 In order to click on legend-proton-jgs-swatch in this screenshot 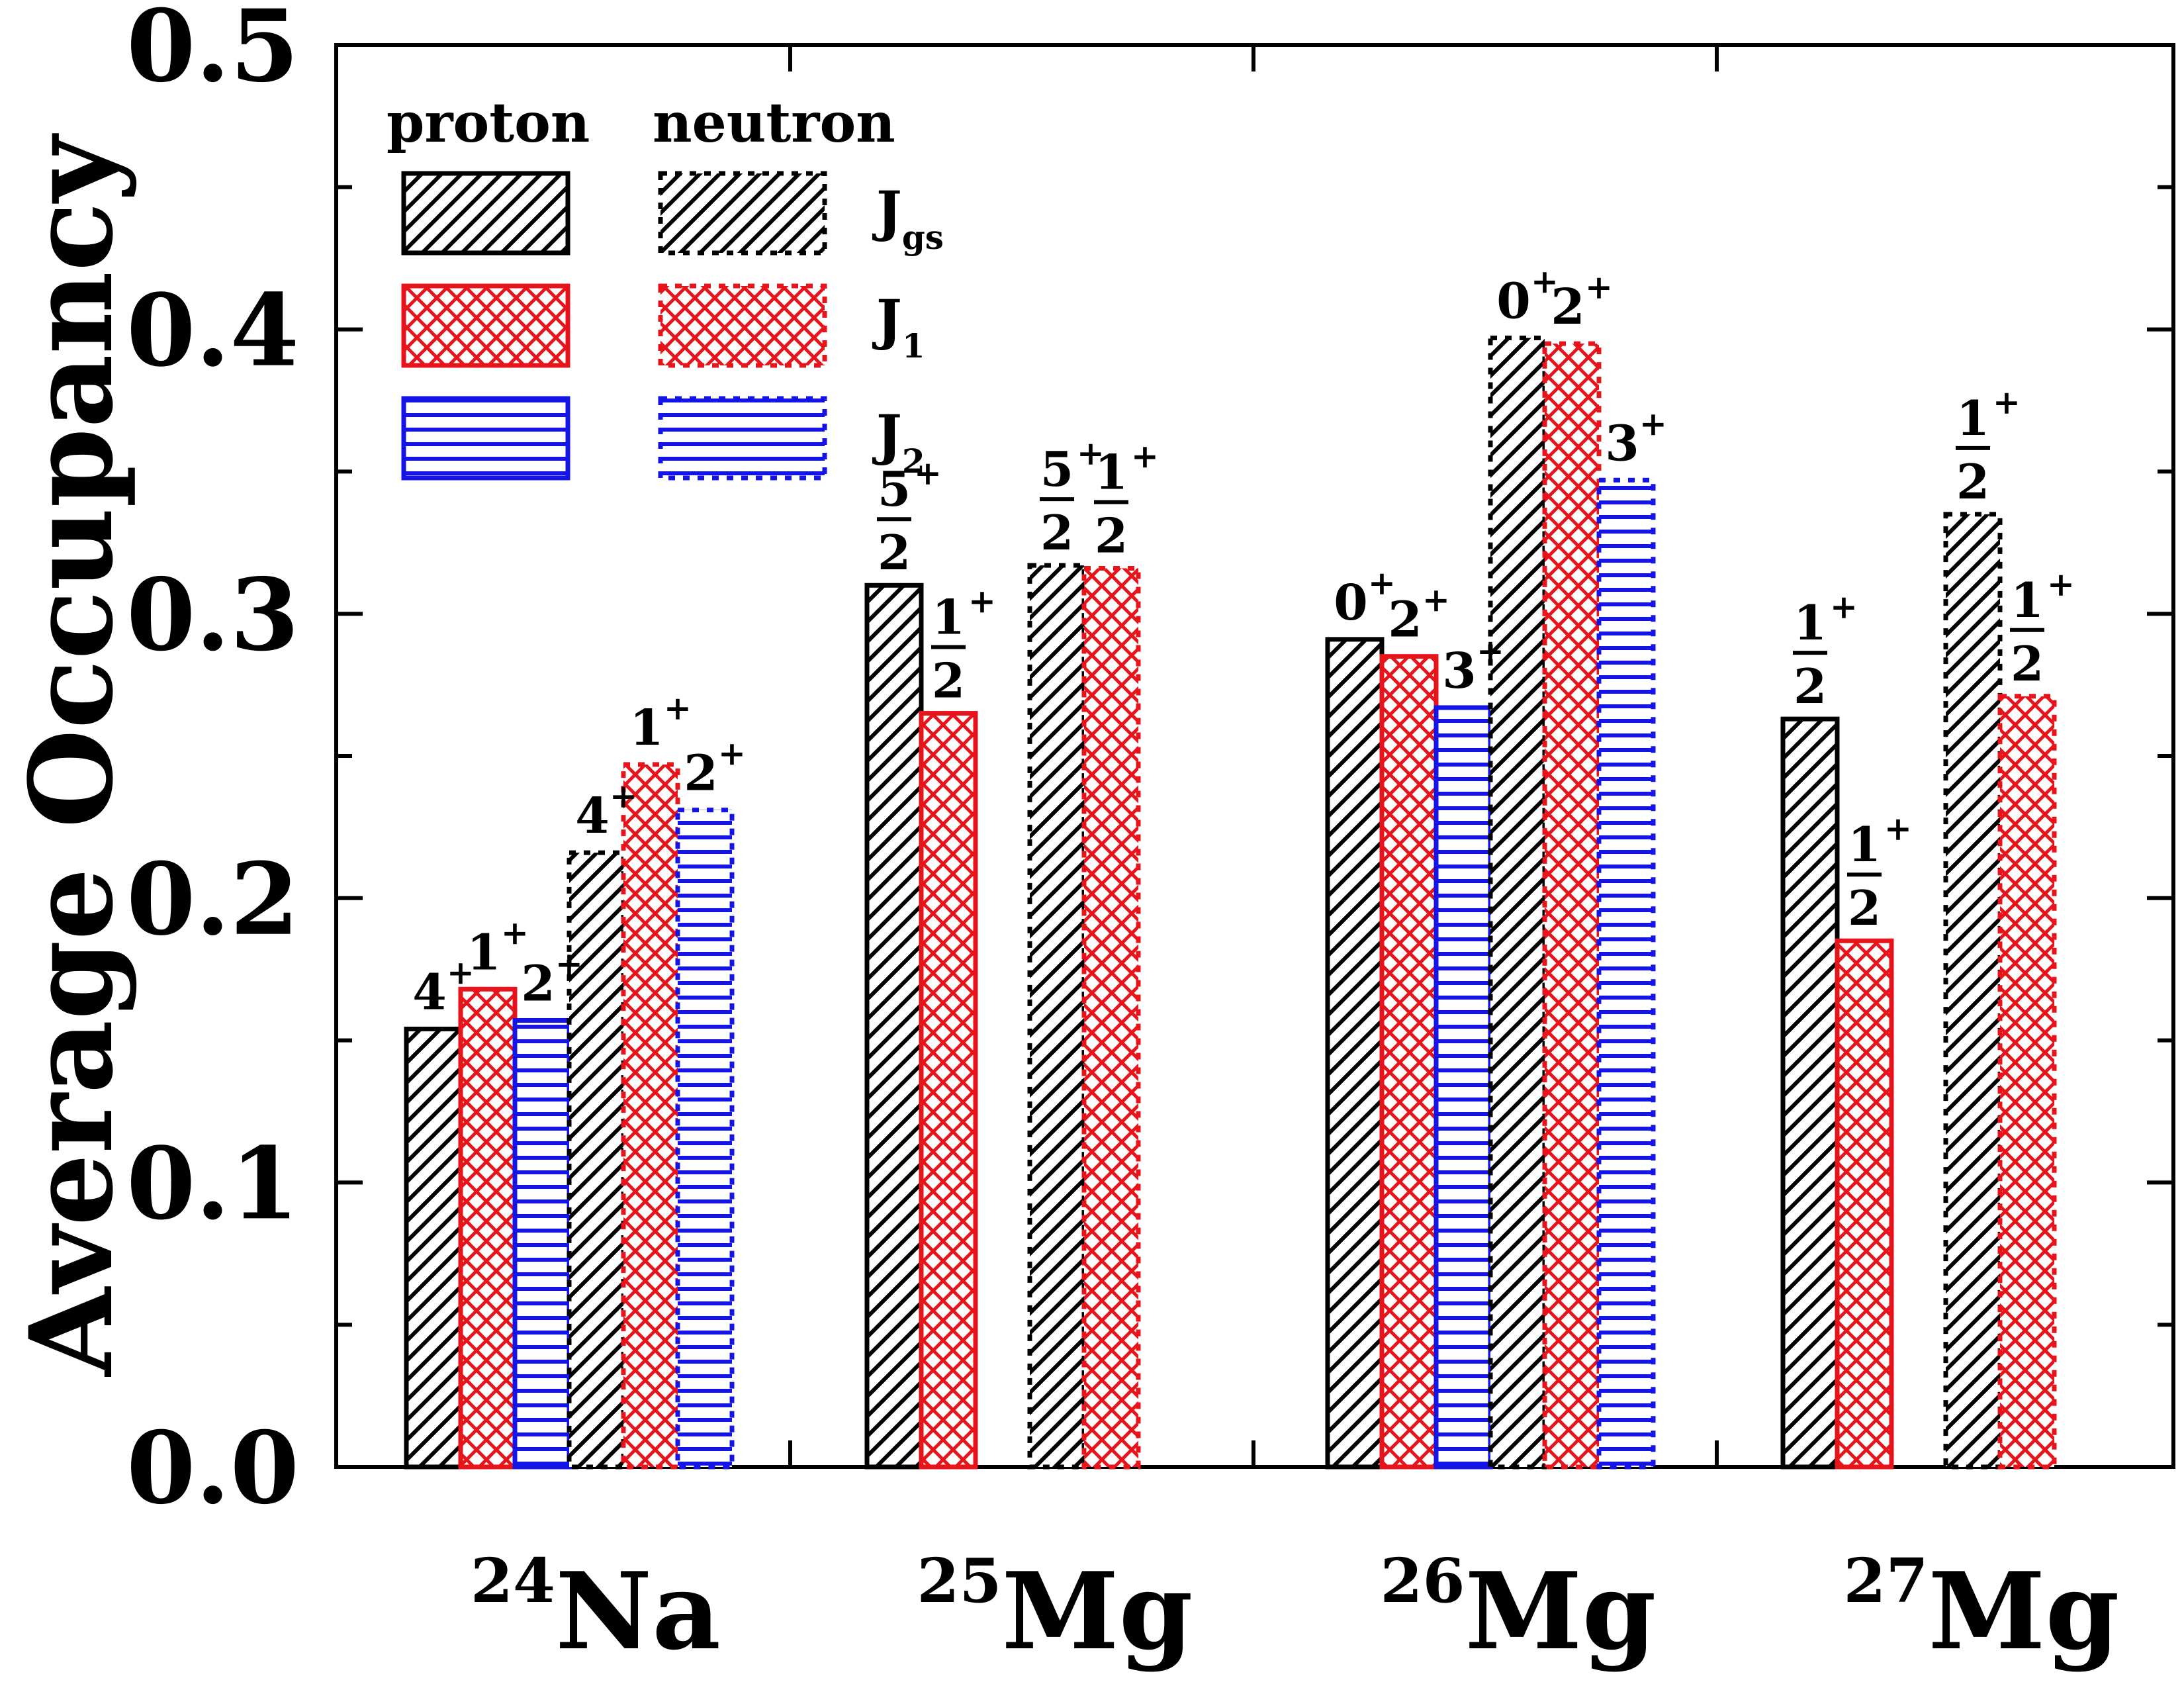, I will do `click(486, 213)`.